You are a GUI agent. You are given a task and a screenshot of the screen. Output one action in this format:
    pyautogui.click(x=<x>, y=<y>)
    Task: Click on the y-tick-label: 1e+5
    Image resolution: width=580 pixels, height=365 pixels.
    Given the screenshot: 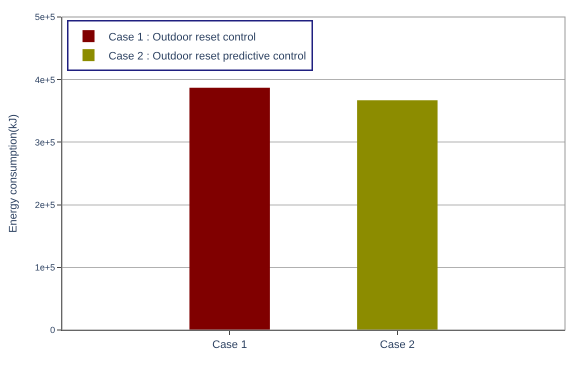 What is the action you would take?
    pyautogui.click(x=45, y=267)
    